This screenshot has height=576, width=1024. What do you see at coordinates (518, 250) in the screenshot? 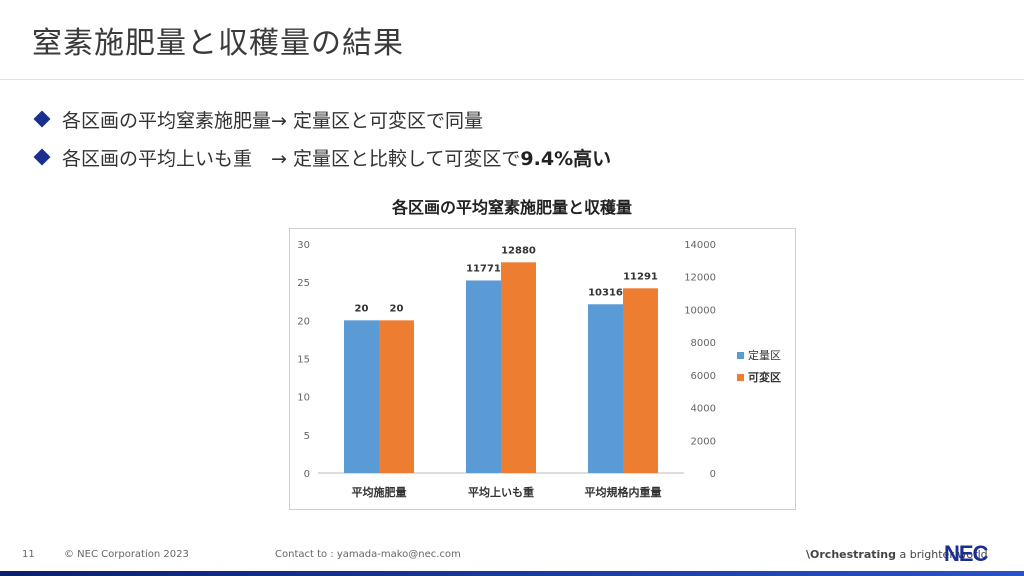
I see `data-label: 12880` at bounding box center [518, 250].